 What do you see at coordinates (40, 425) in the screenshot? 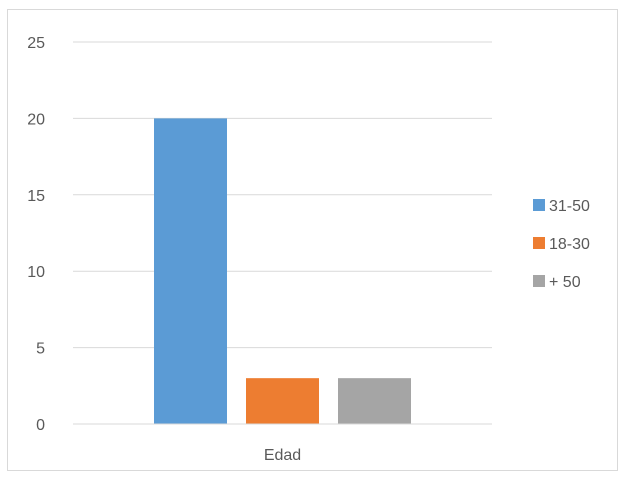
I see `y-tick-label: 0` at bounding box center [40, 425].